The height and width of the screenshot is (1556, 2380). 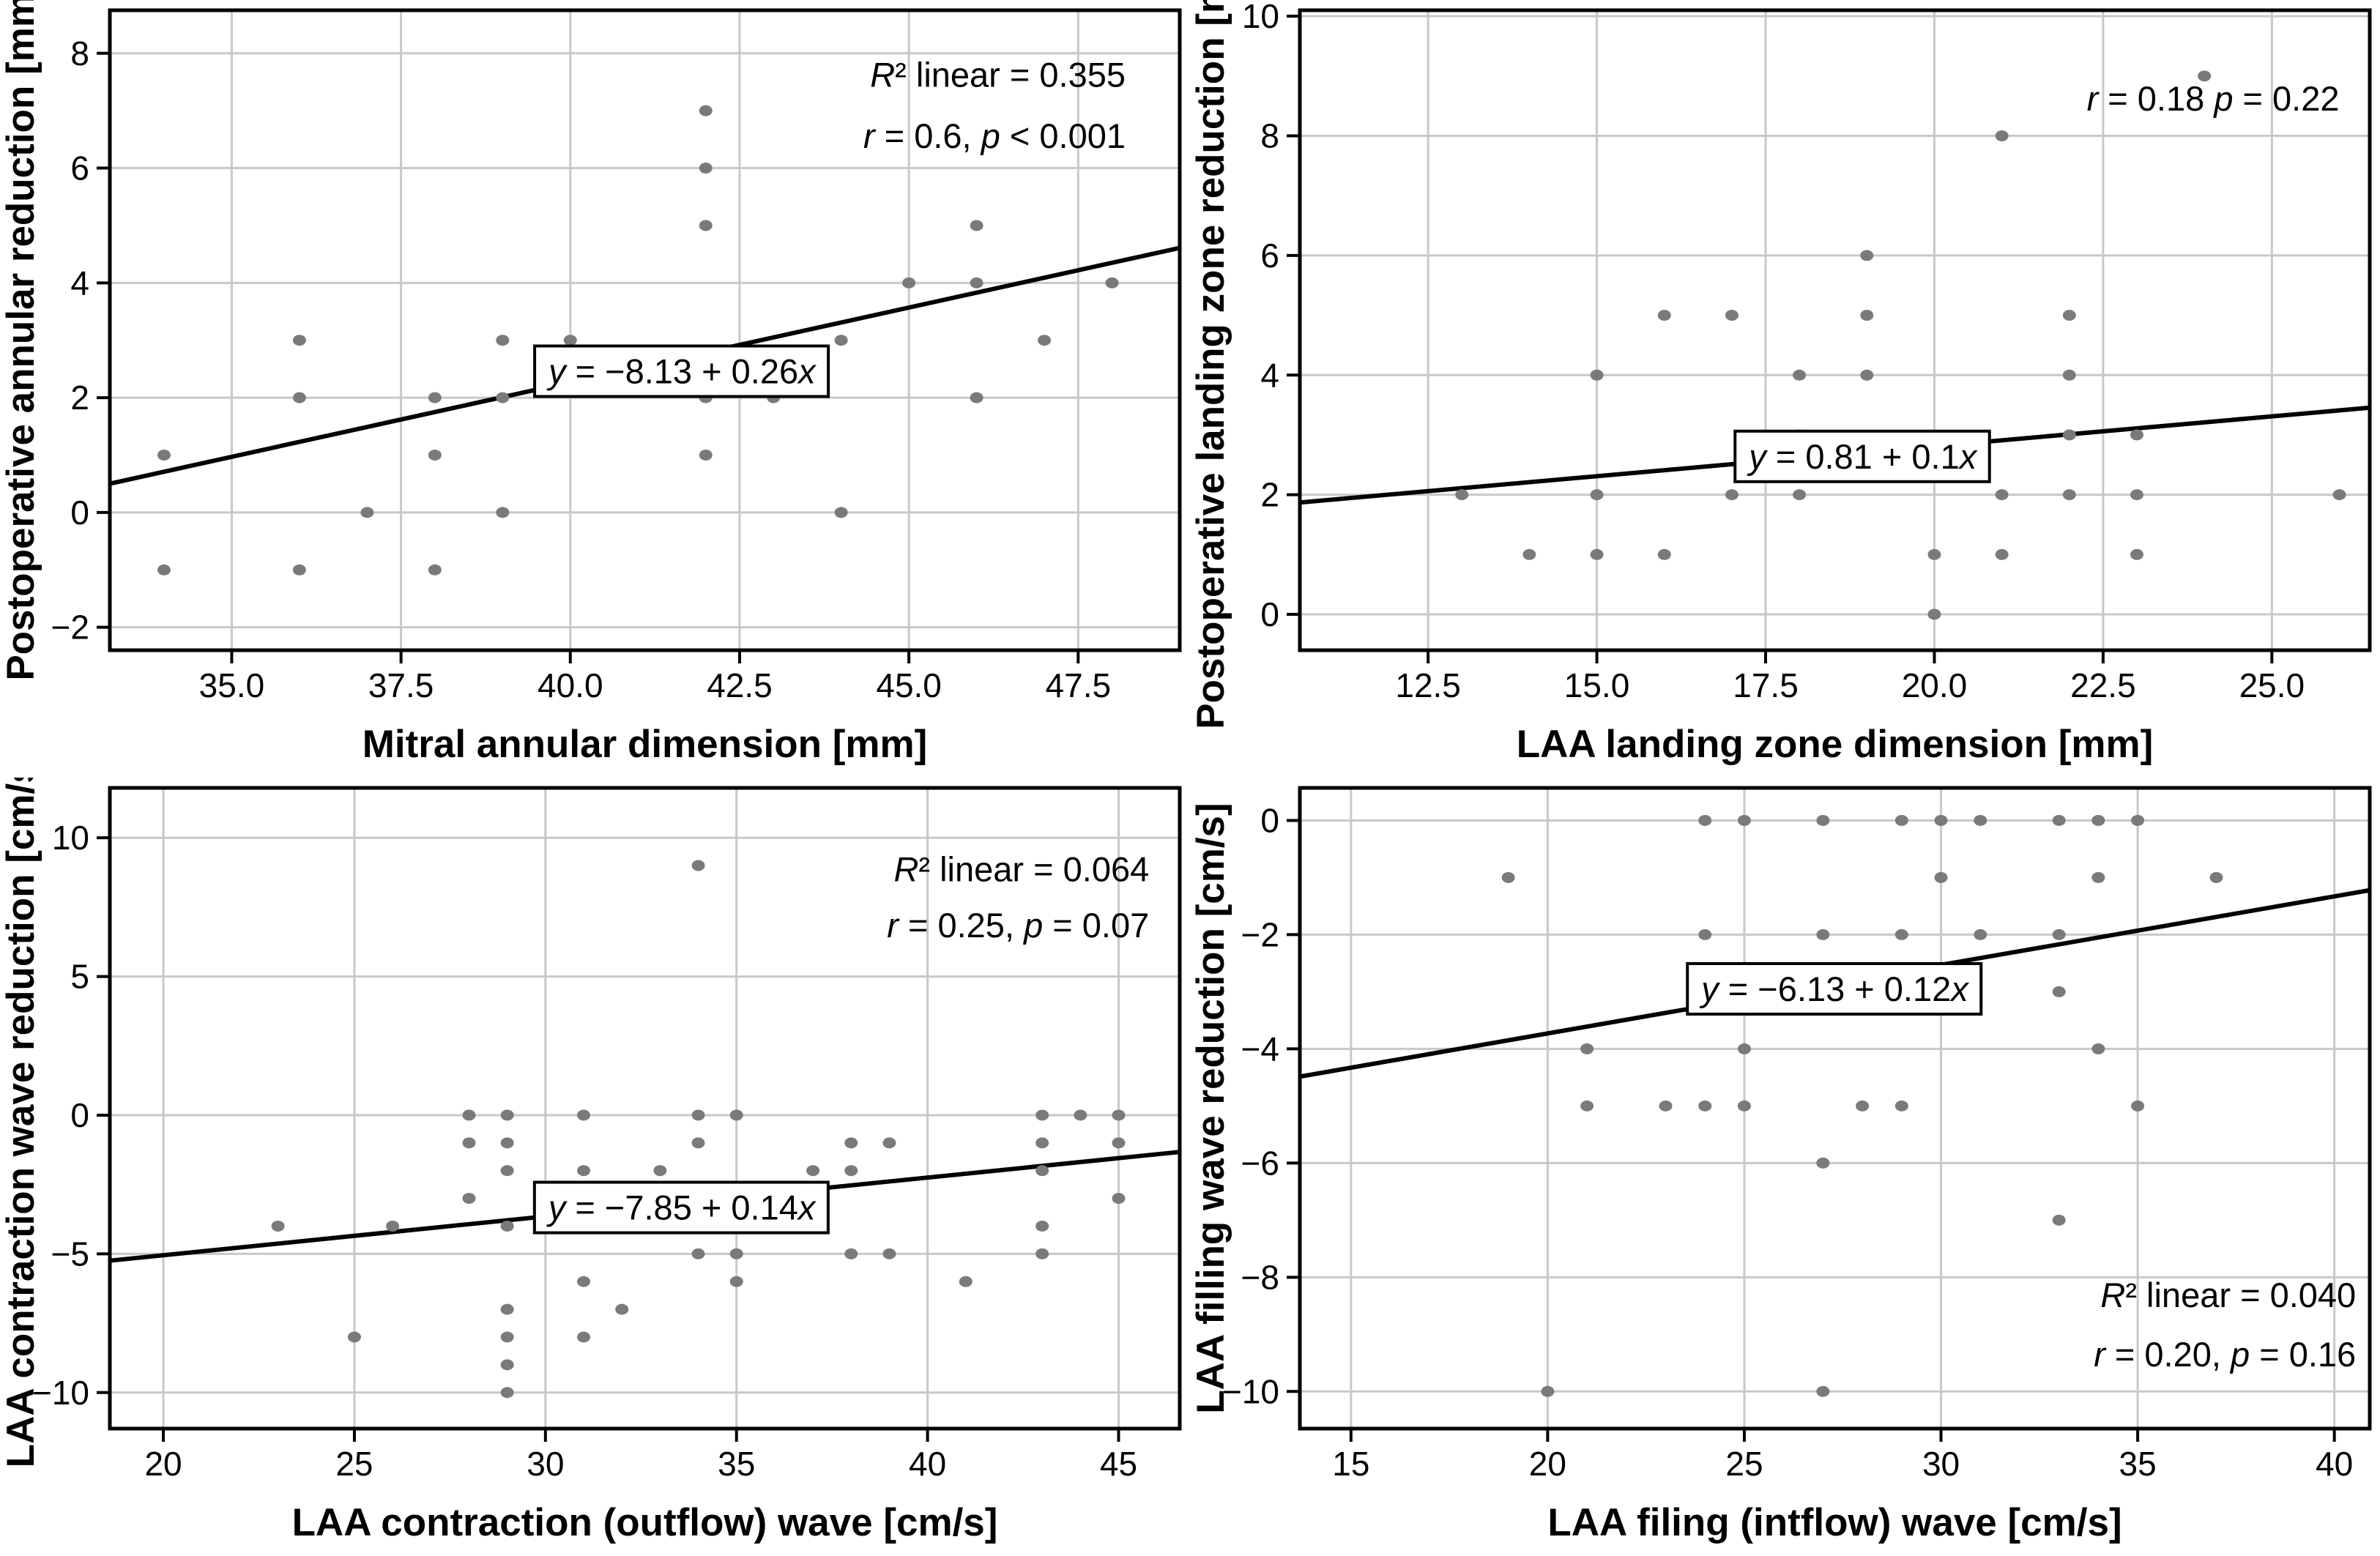 I want to click on y-tick-label: 6, so click(x=80, y=168).